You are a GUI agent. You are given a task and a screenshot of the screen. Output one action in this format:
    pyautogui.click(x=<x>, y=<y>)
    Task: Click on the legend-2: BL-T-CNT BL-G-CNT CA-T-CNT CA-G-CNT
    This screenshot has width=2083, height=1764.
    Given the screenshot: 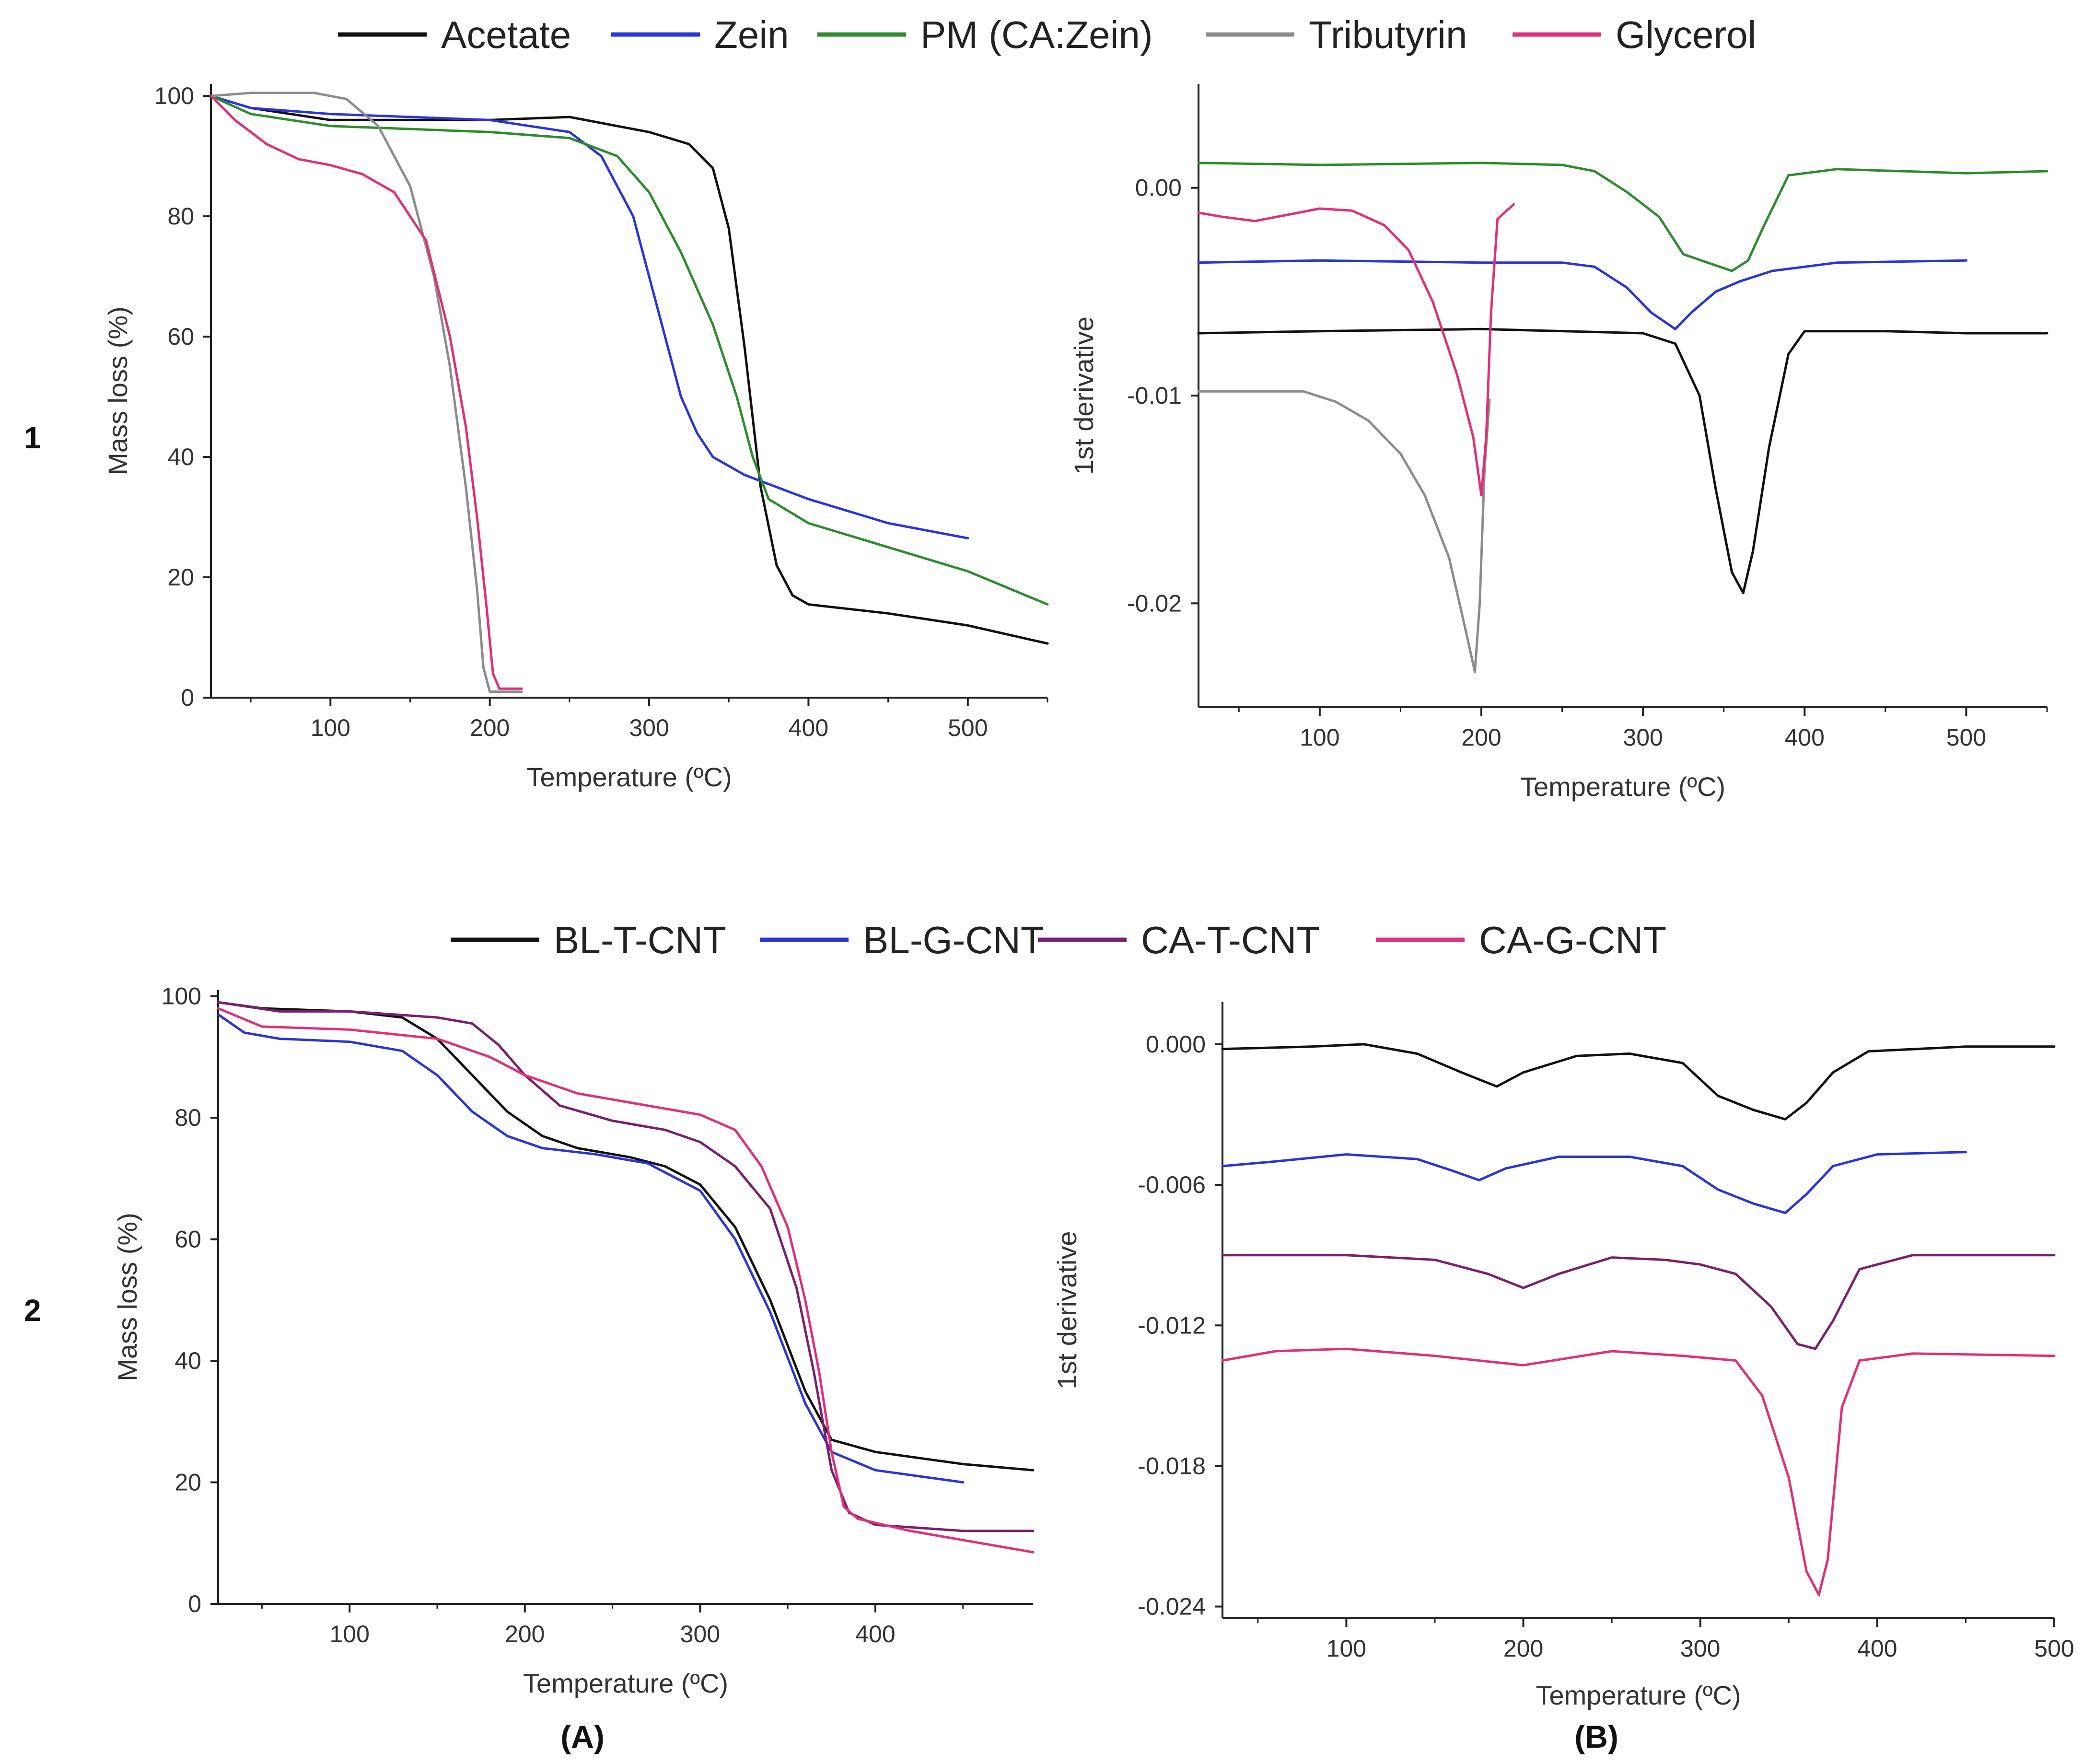 What is the action you would take?
    pyautogui.click(x=1058, y=940)
    